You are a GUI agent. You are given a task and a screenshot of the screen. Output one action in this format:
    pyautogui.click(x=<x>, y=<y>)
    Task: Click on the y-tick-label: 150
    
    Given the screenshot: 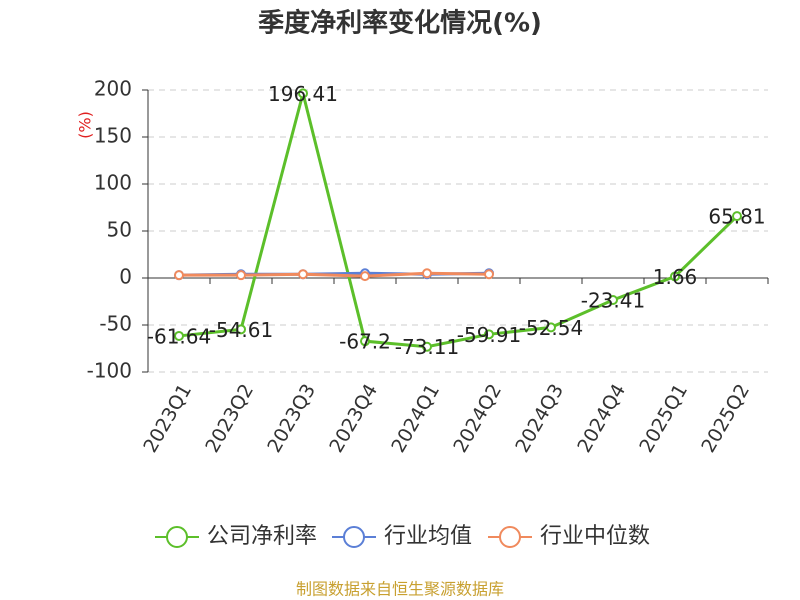 What is the action you would take?
    pyautogui.click(x=113, y=136)
    